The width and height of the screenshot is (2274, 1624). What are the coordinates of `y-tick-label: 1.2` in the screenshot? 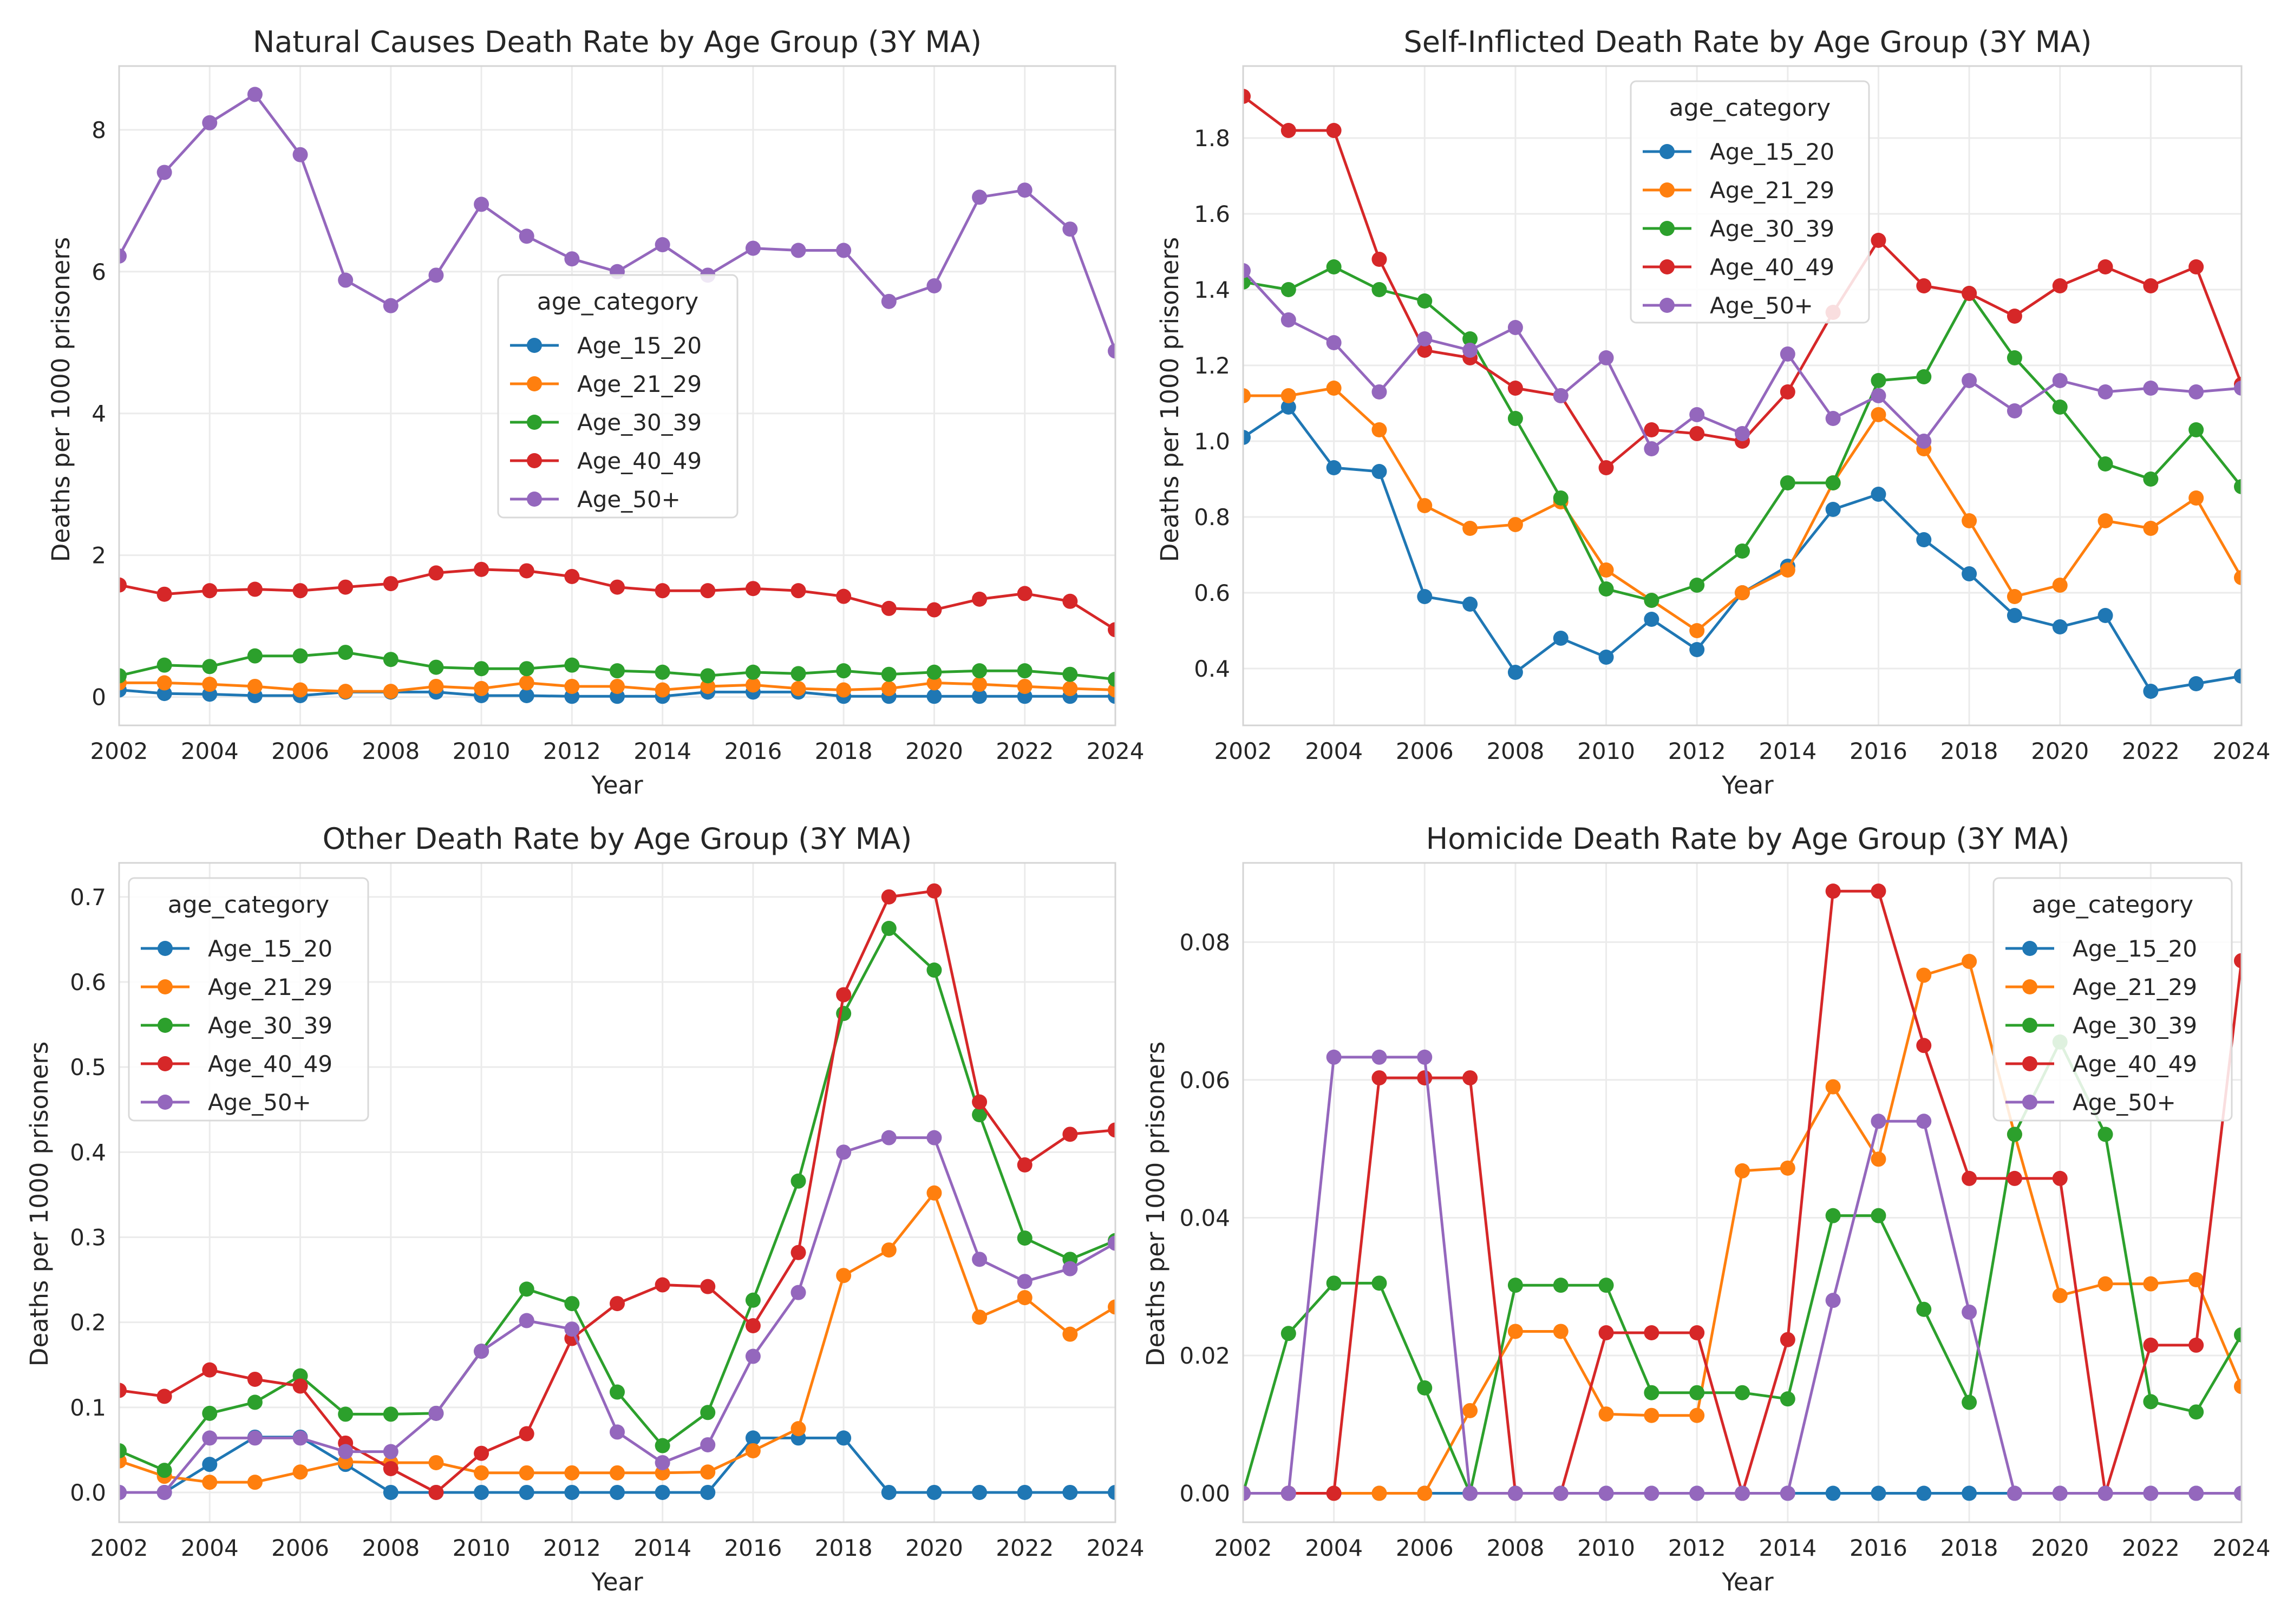 It's located at (1212, 365).